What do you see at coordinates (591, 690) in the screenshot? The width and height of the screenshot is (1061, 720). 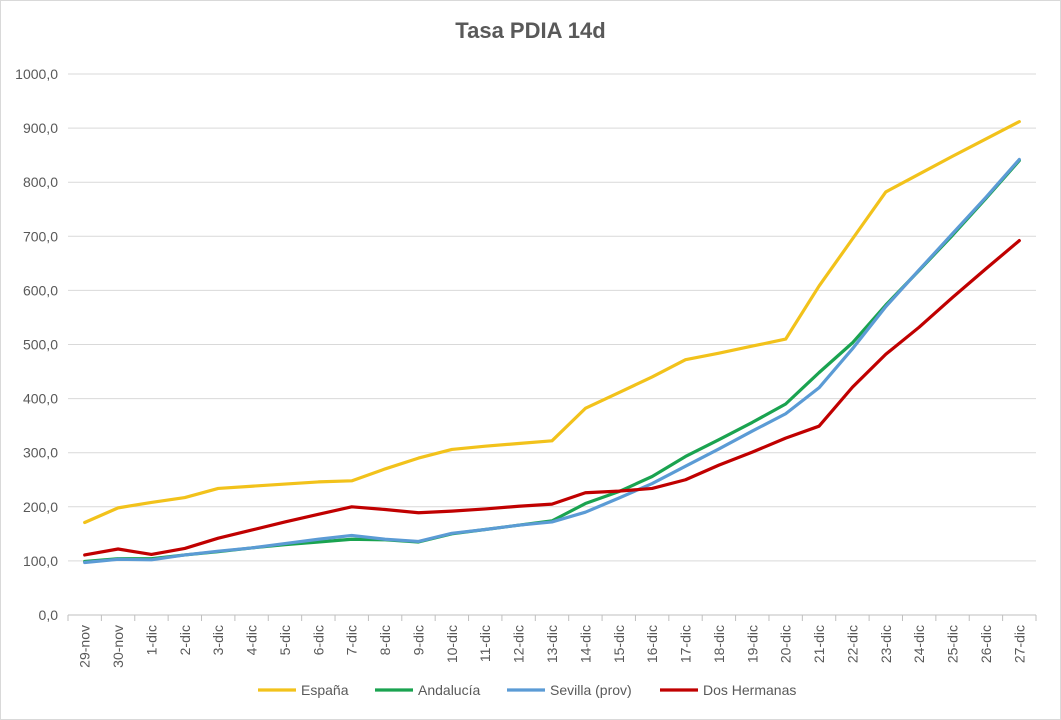 I see `legend-label: Sevilla (prov)` at bounding box center [591, 690].